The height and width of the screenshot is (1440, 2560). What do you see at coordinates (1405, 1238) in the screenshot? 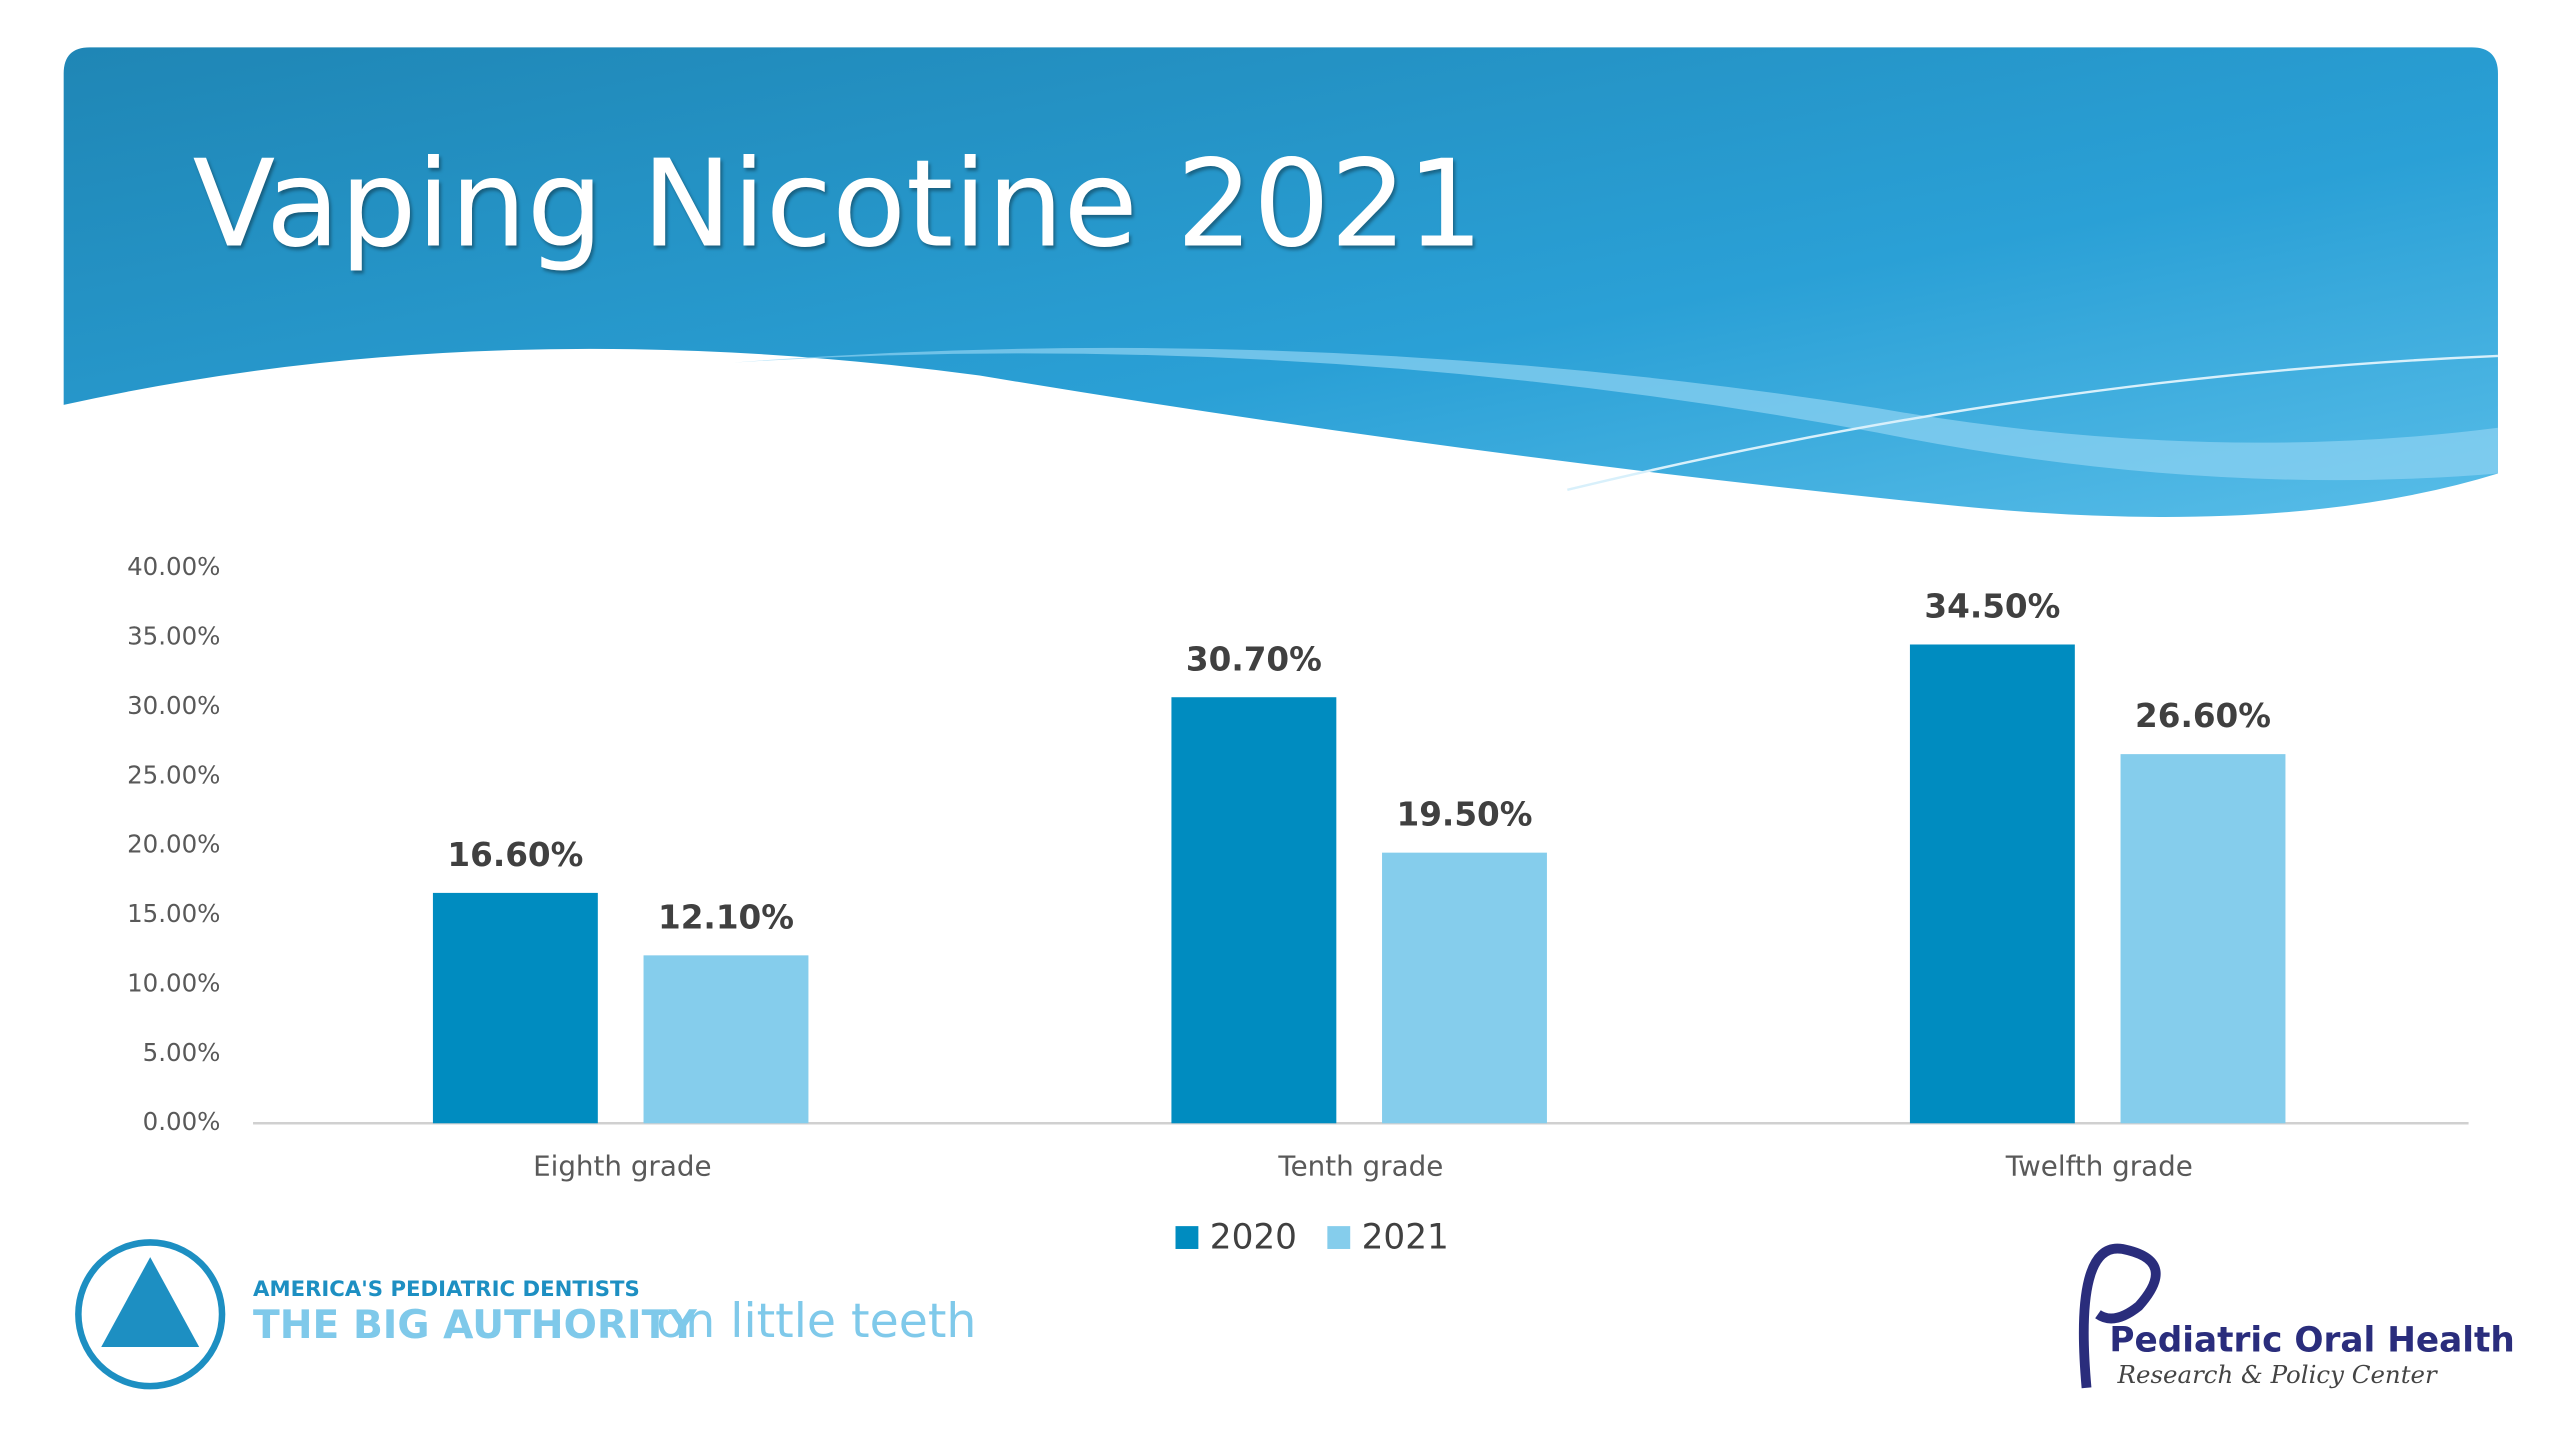
I see `legend-label: 2021` at bounding box center [1405, 1238].